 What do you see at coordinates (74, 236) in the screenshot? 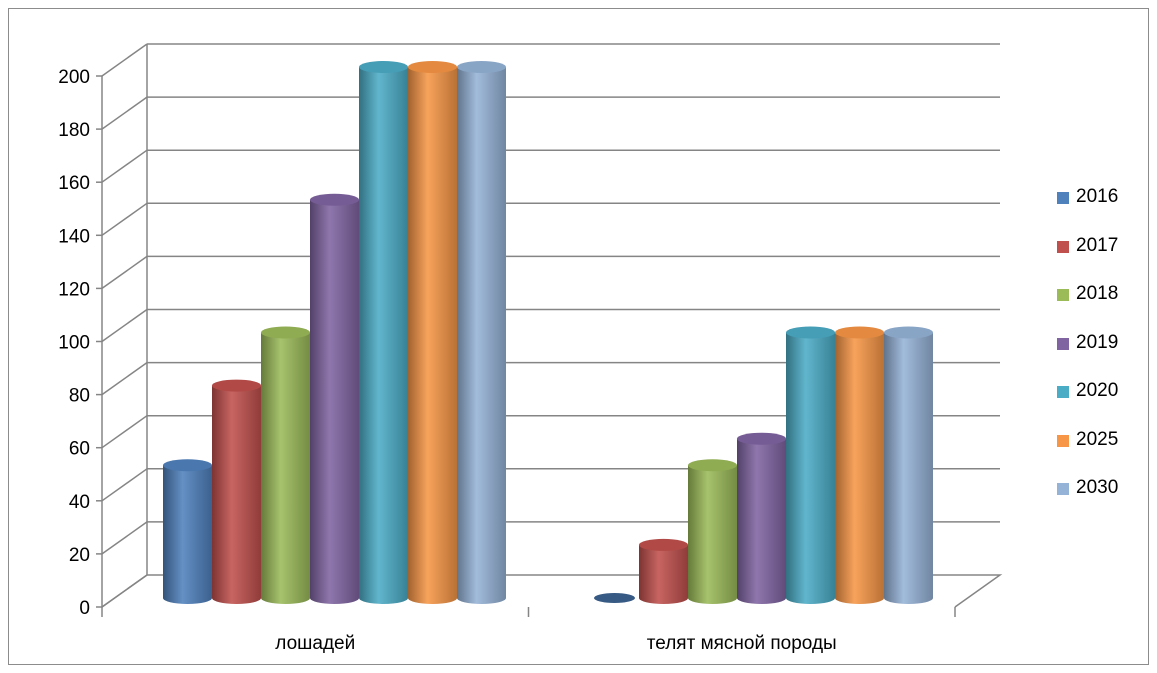
I see `y-tick-label: 140` at bounding box center [74, 236].